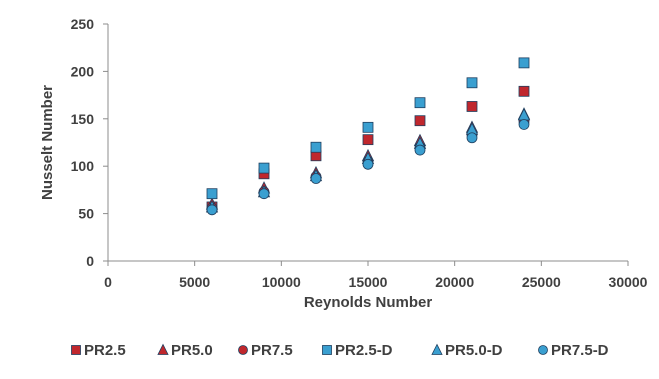 The height and width of the screenshot is (379, 659). I want to click on legend: PR2.5 PR5.0 PR7.5 PR2.5-D PR5.0-D PR7.5-D, so click(340, 350).